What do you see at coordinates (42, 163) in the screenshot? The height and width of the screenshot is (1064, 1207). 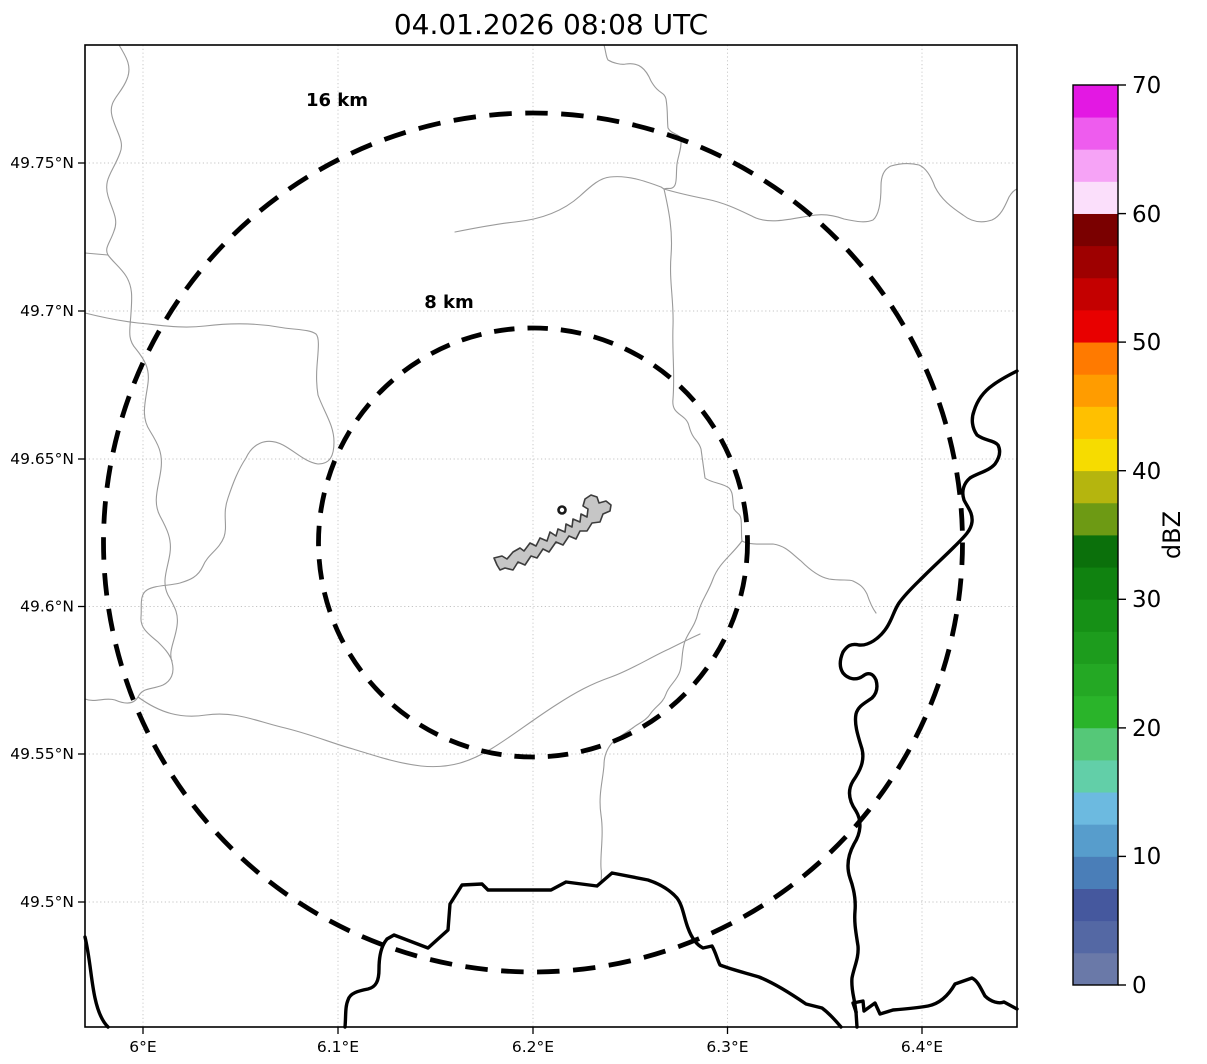 I see `y-axis-label: 49.75°N` at bounding box center [42, 163].